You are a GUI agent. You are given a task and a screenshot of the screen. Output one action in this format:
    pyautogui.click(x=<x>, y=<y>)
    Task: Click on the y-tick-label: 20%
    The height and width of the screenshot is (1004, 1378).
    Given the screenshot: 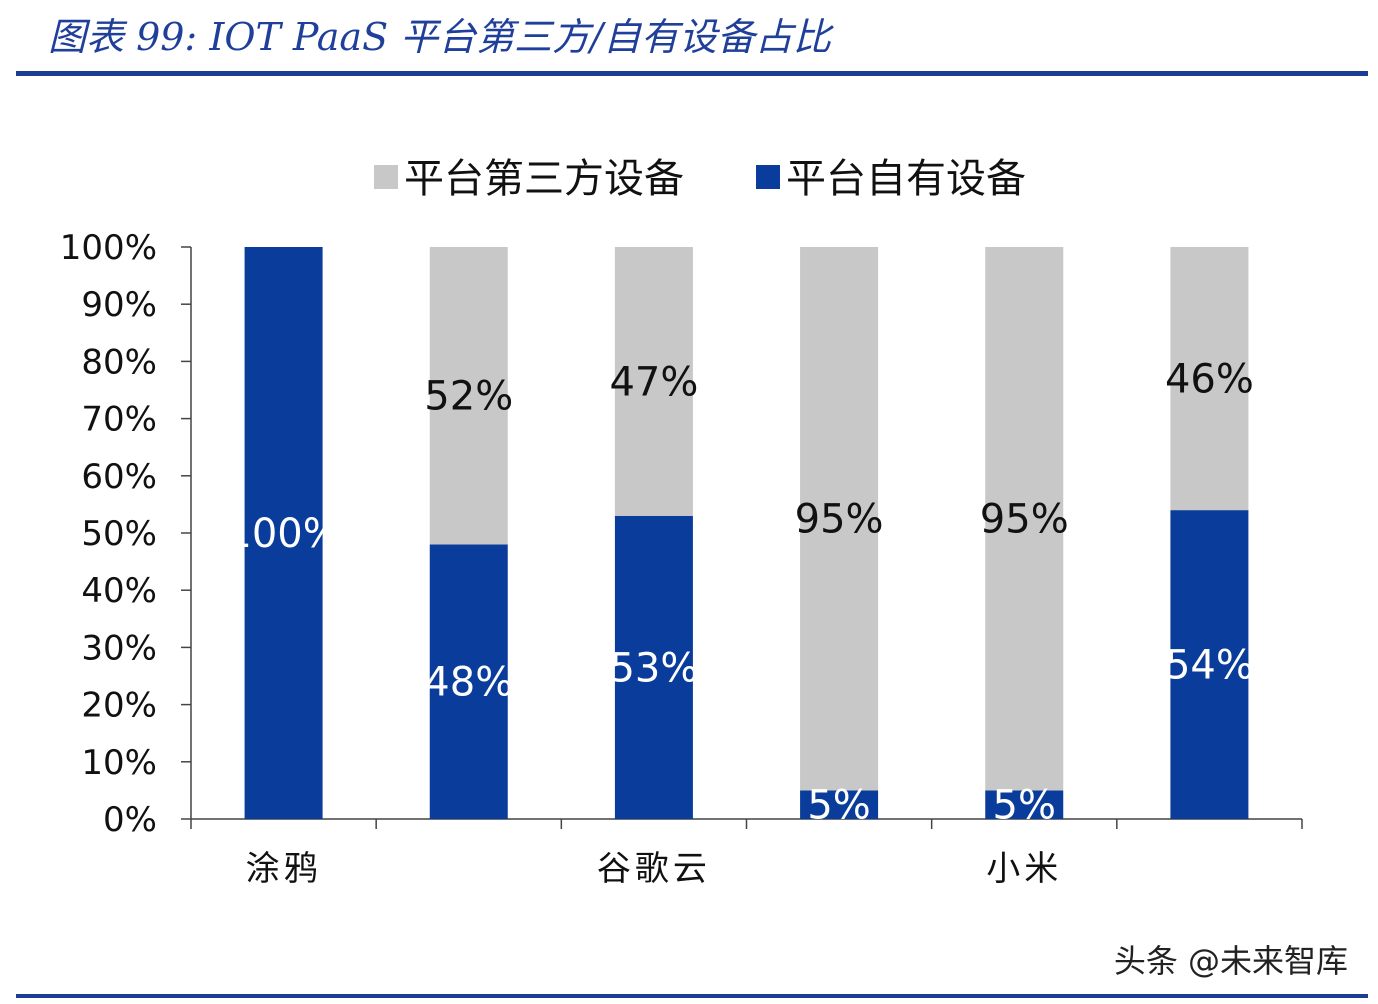 What is the action you would take?
    pyautogui.click(x=119, y=706)
    